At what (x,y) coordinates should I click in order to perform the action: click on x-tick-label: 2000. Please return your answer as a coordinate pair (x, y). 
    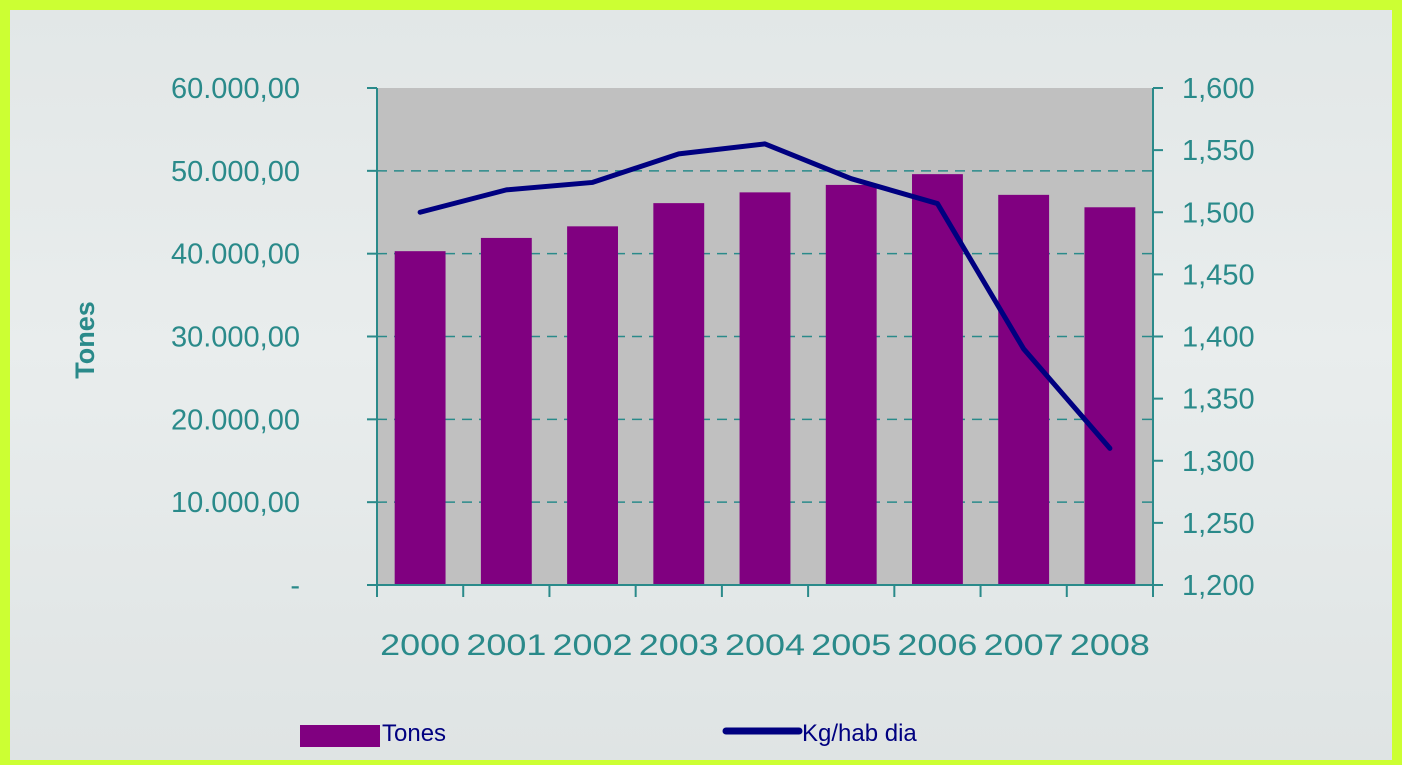
    Looking at the image, I should click on (420, 645).